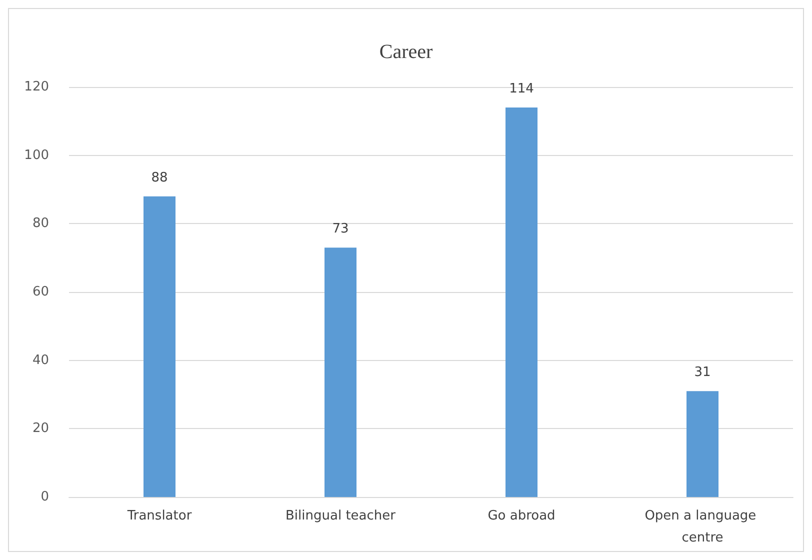 Image resolution: width=812 pixels, height=560 pixels. I want to click on data-label: 114, so click(521, 89).